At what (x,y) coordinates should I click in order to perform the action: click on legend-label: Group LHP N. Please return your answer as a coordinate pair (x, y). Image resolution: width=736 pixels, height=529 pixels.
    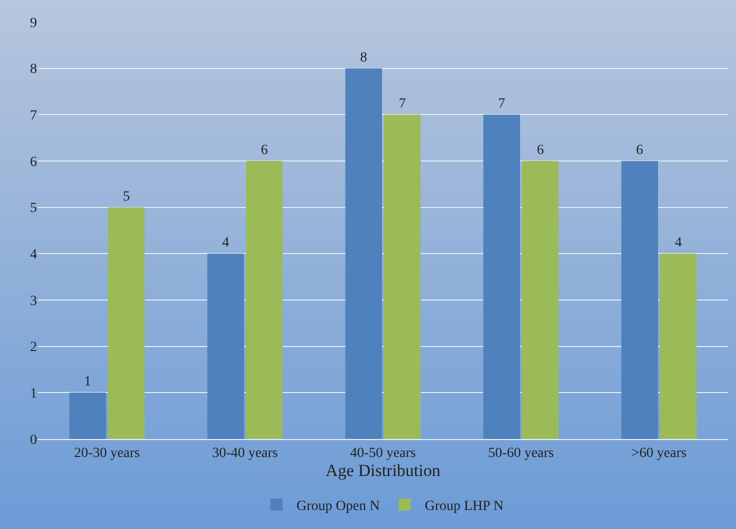
    Looking at the image, I should click on (464, 506).